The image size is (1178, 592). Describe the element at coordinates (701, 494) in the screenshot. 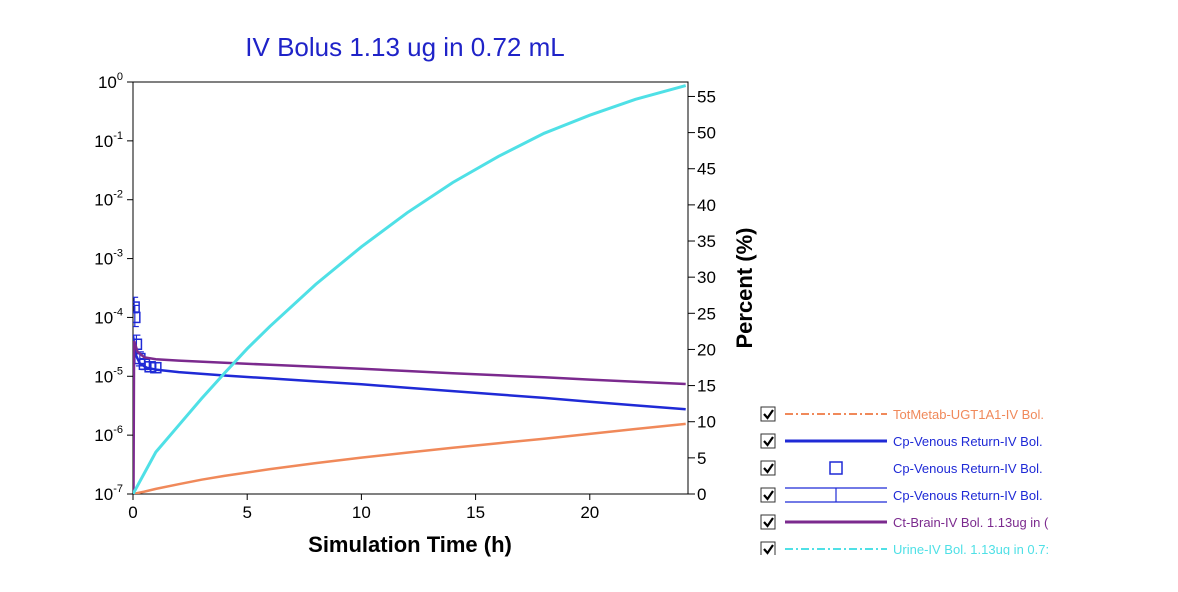

I see `y2-tick-label: 0` at that location.